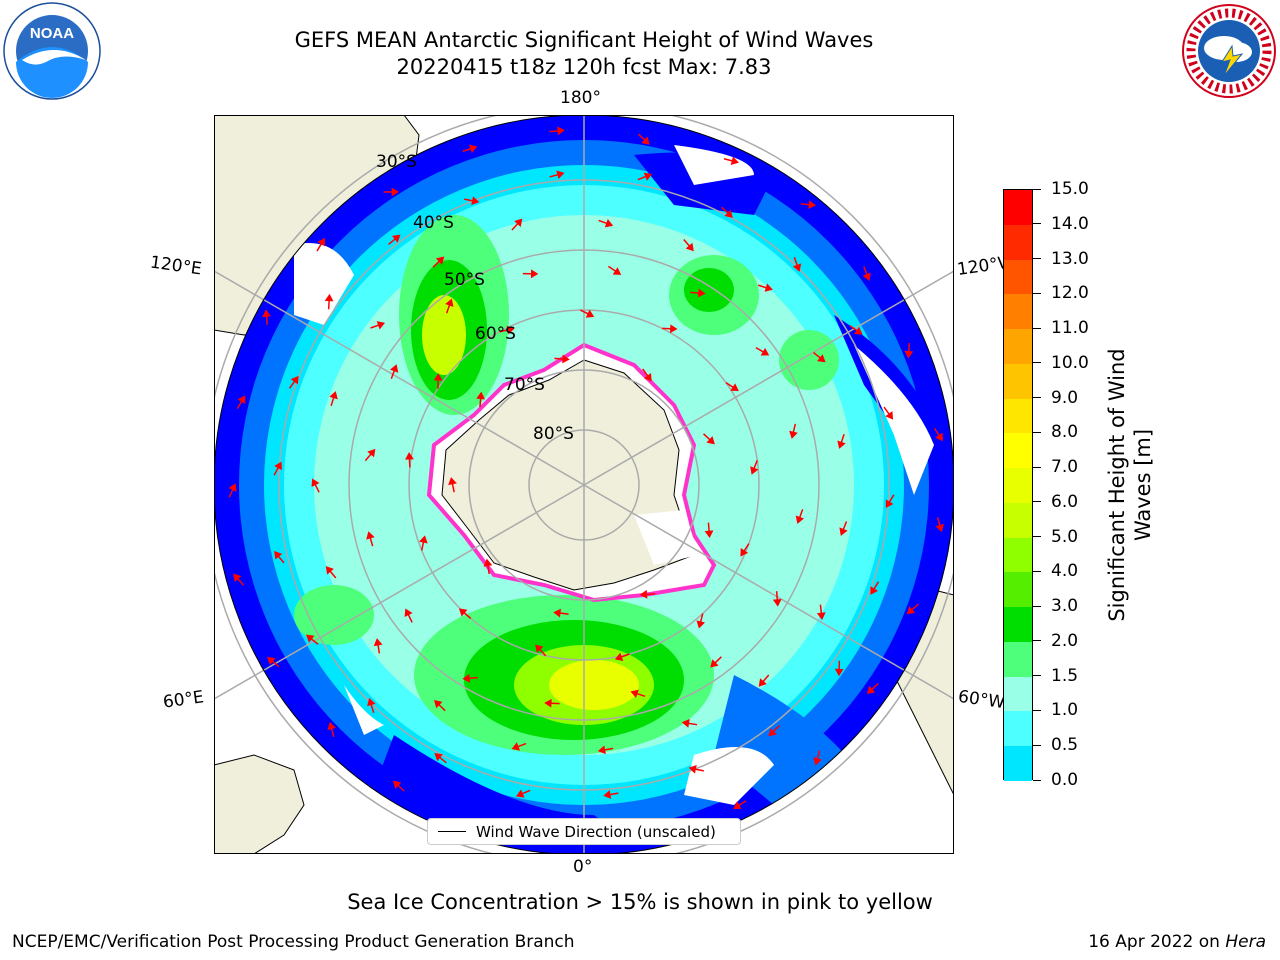  Describe the element at coordinates (583, 867) in the screenshot. I see `lon-label-0: 0°` at that location.